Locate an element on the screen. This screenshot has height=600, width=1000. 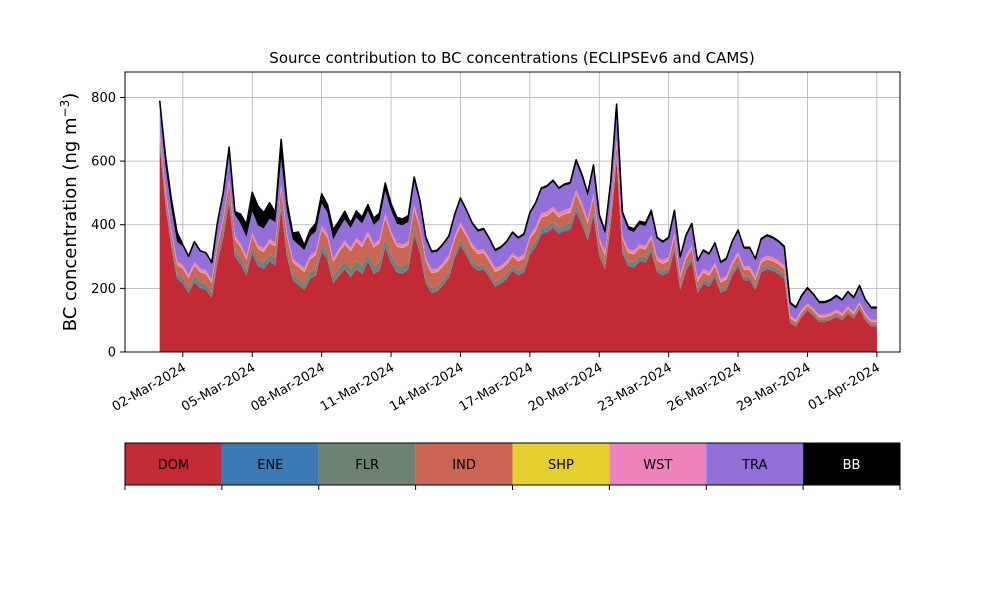
legend-swatch-wst is located at coordinates (658, 464).